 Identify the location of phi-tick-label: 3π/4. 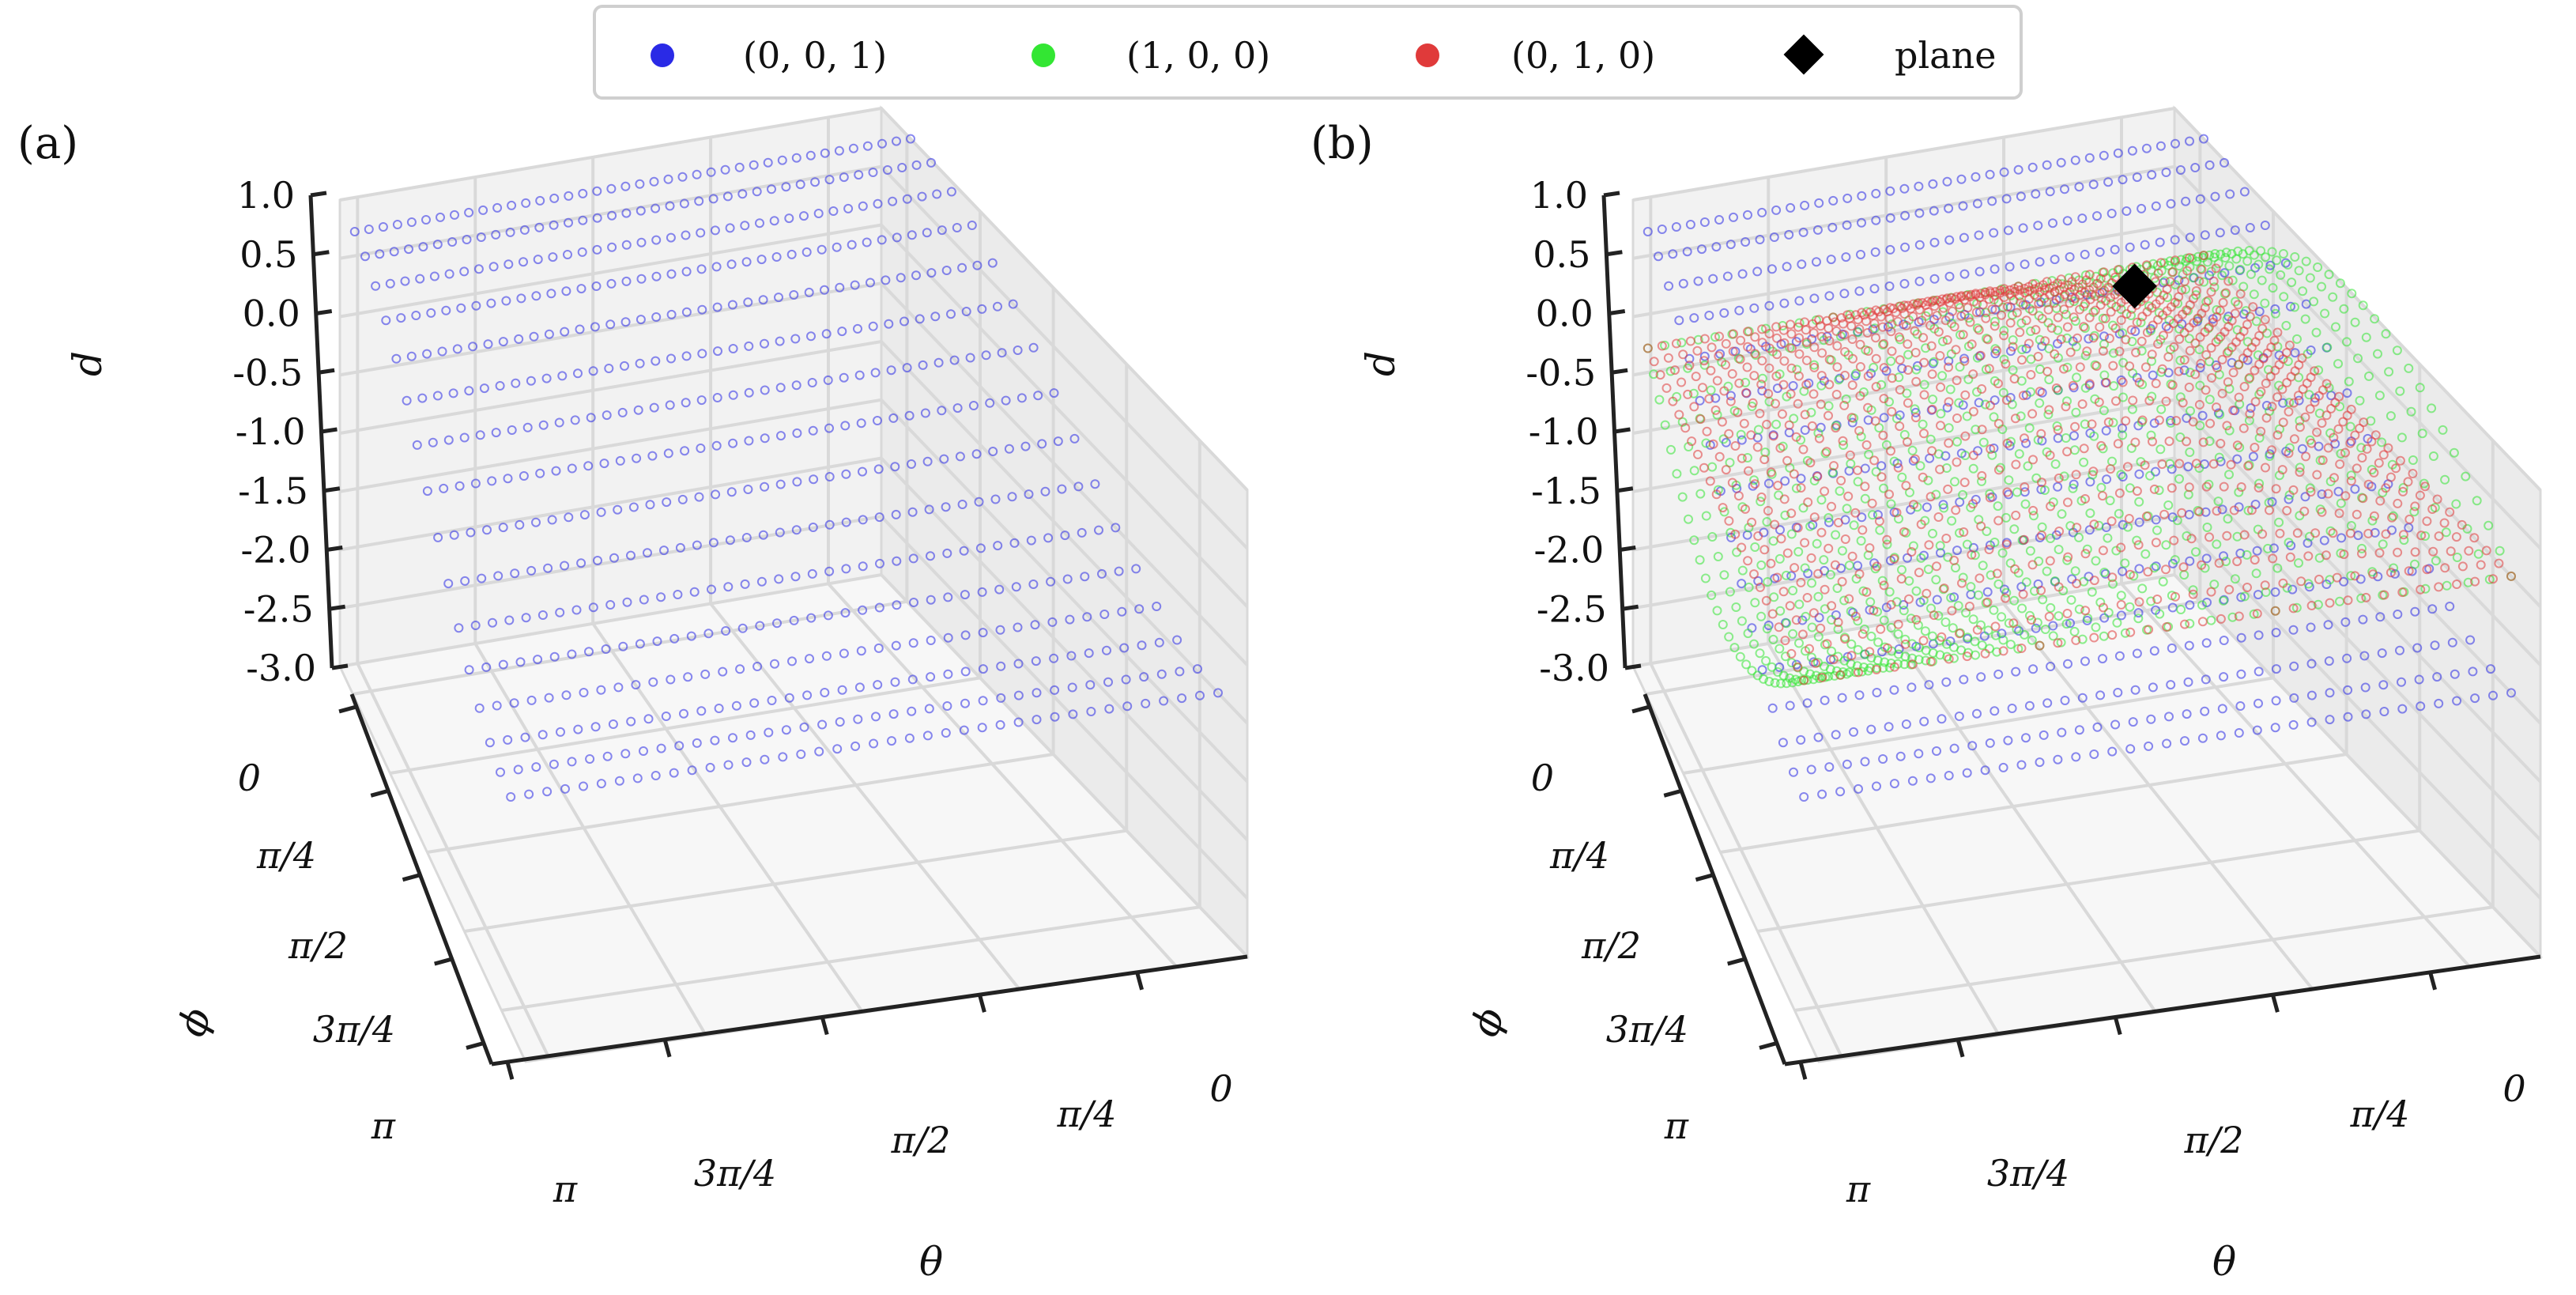
(354, 1029).